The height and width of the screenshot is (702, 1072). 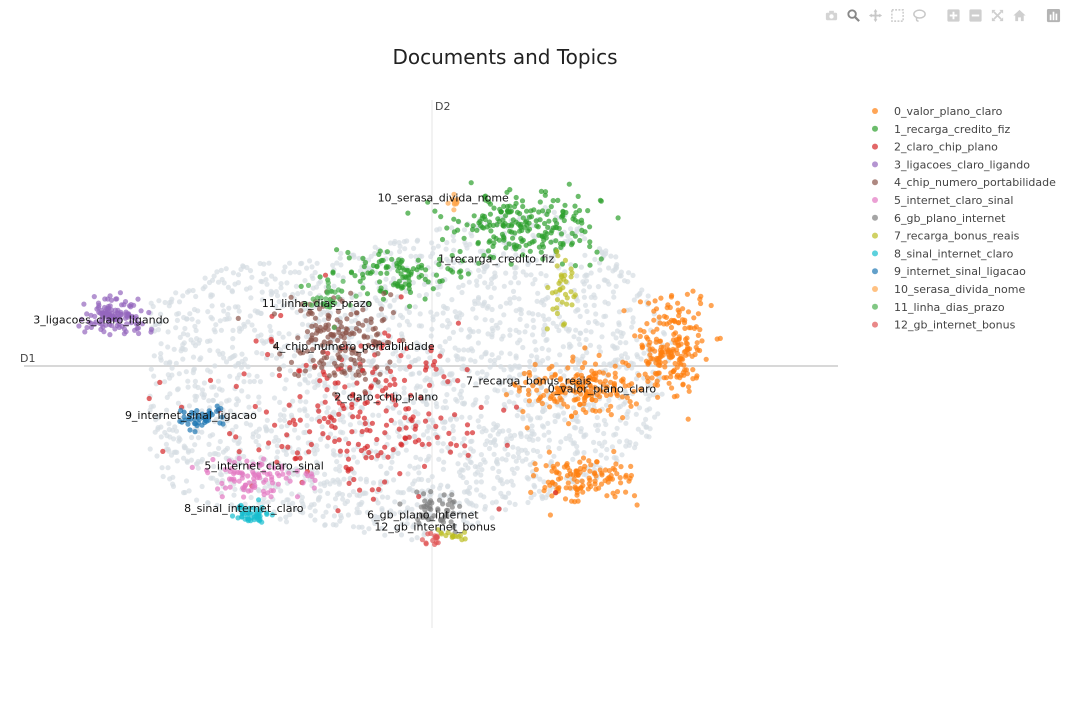 What do you see at coordinates (975, 15) in the screenshot?
I see `zoom-out-icon` at bounding box center [975, 15].